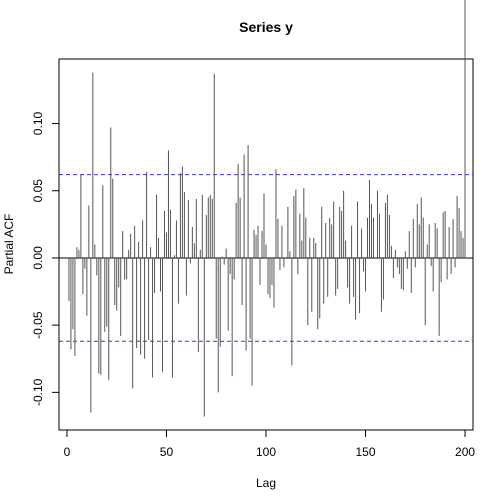 The image size is (504, 504). Describe the element at coordinates (465, 452) in the screenshot. I see `x-tick-label: 200` at that location.